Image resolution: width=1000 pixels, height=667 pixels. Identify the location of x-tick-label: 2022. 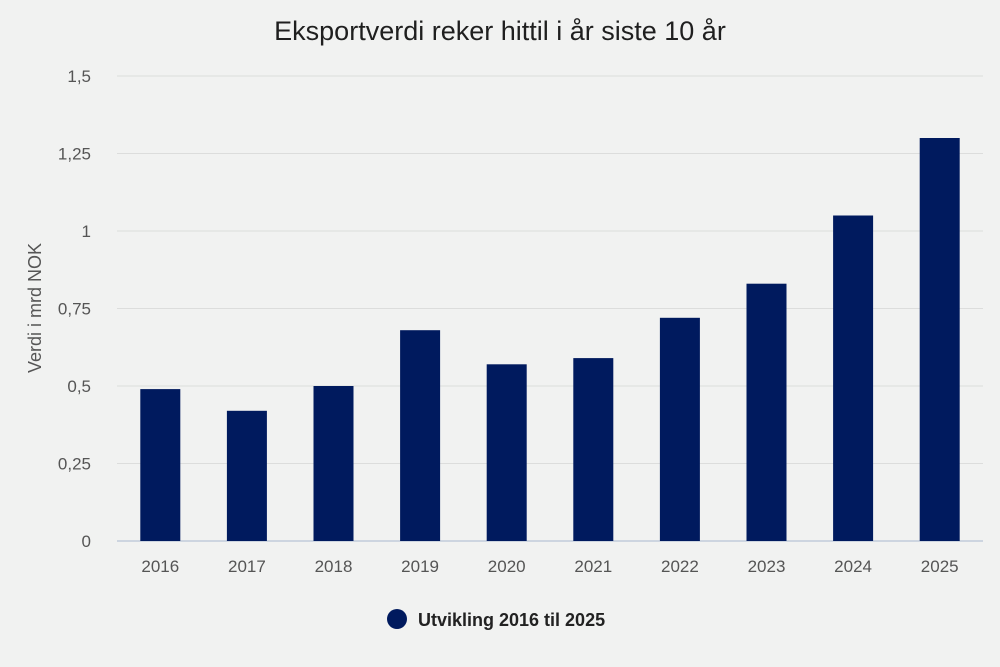
(680, 566).